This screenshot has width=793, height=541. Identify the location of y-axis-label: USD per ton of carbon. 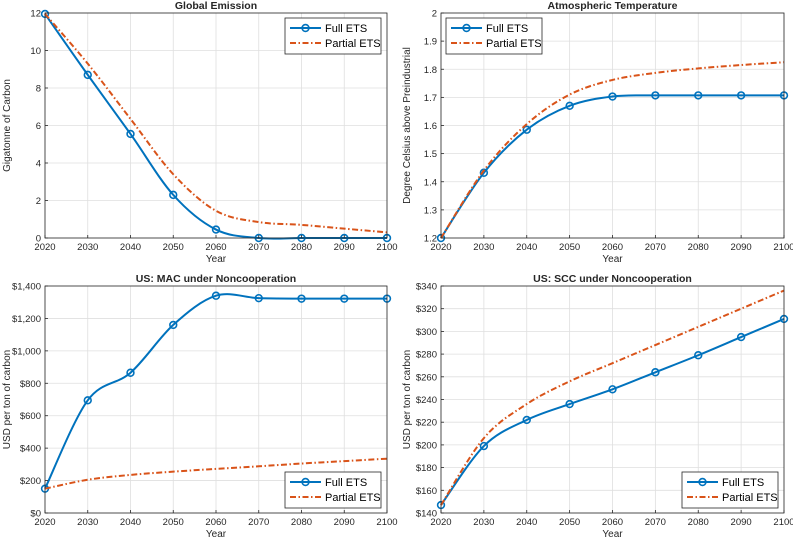
(7, 400).